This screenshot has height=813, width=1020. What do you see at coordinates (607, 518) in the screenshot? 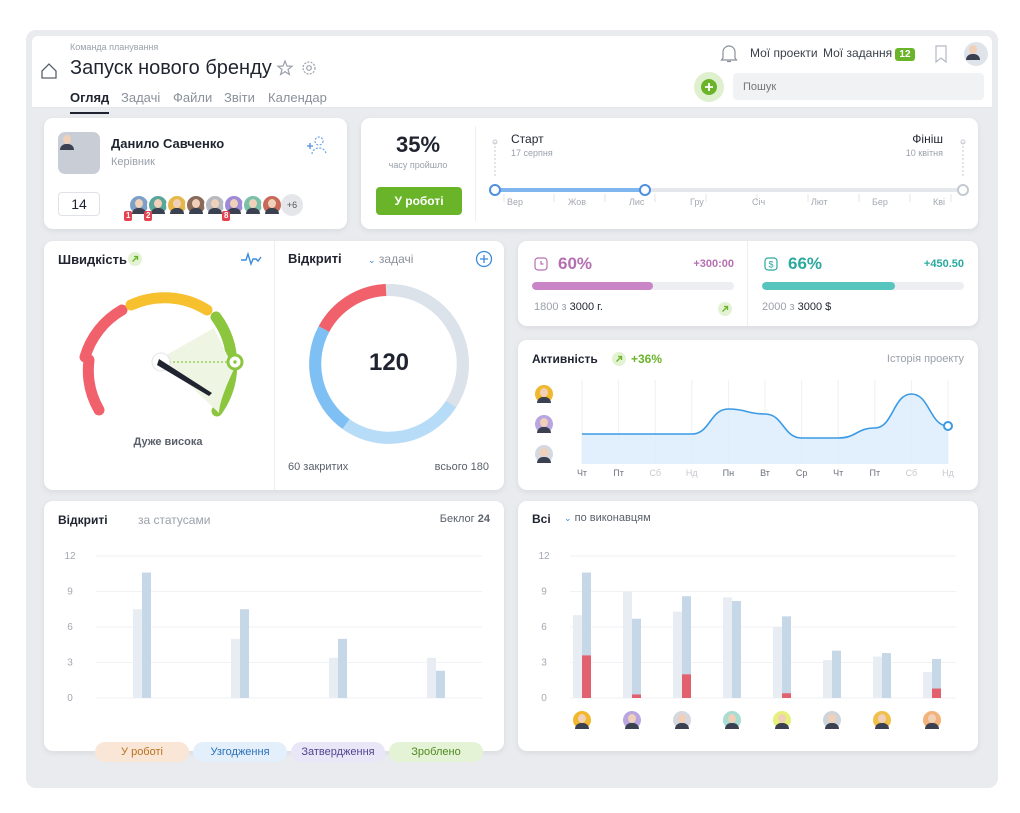
I see `assignee-filter-dropdown: ⌄ по виконавцям` at bounding box center [607, 518].